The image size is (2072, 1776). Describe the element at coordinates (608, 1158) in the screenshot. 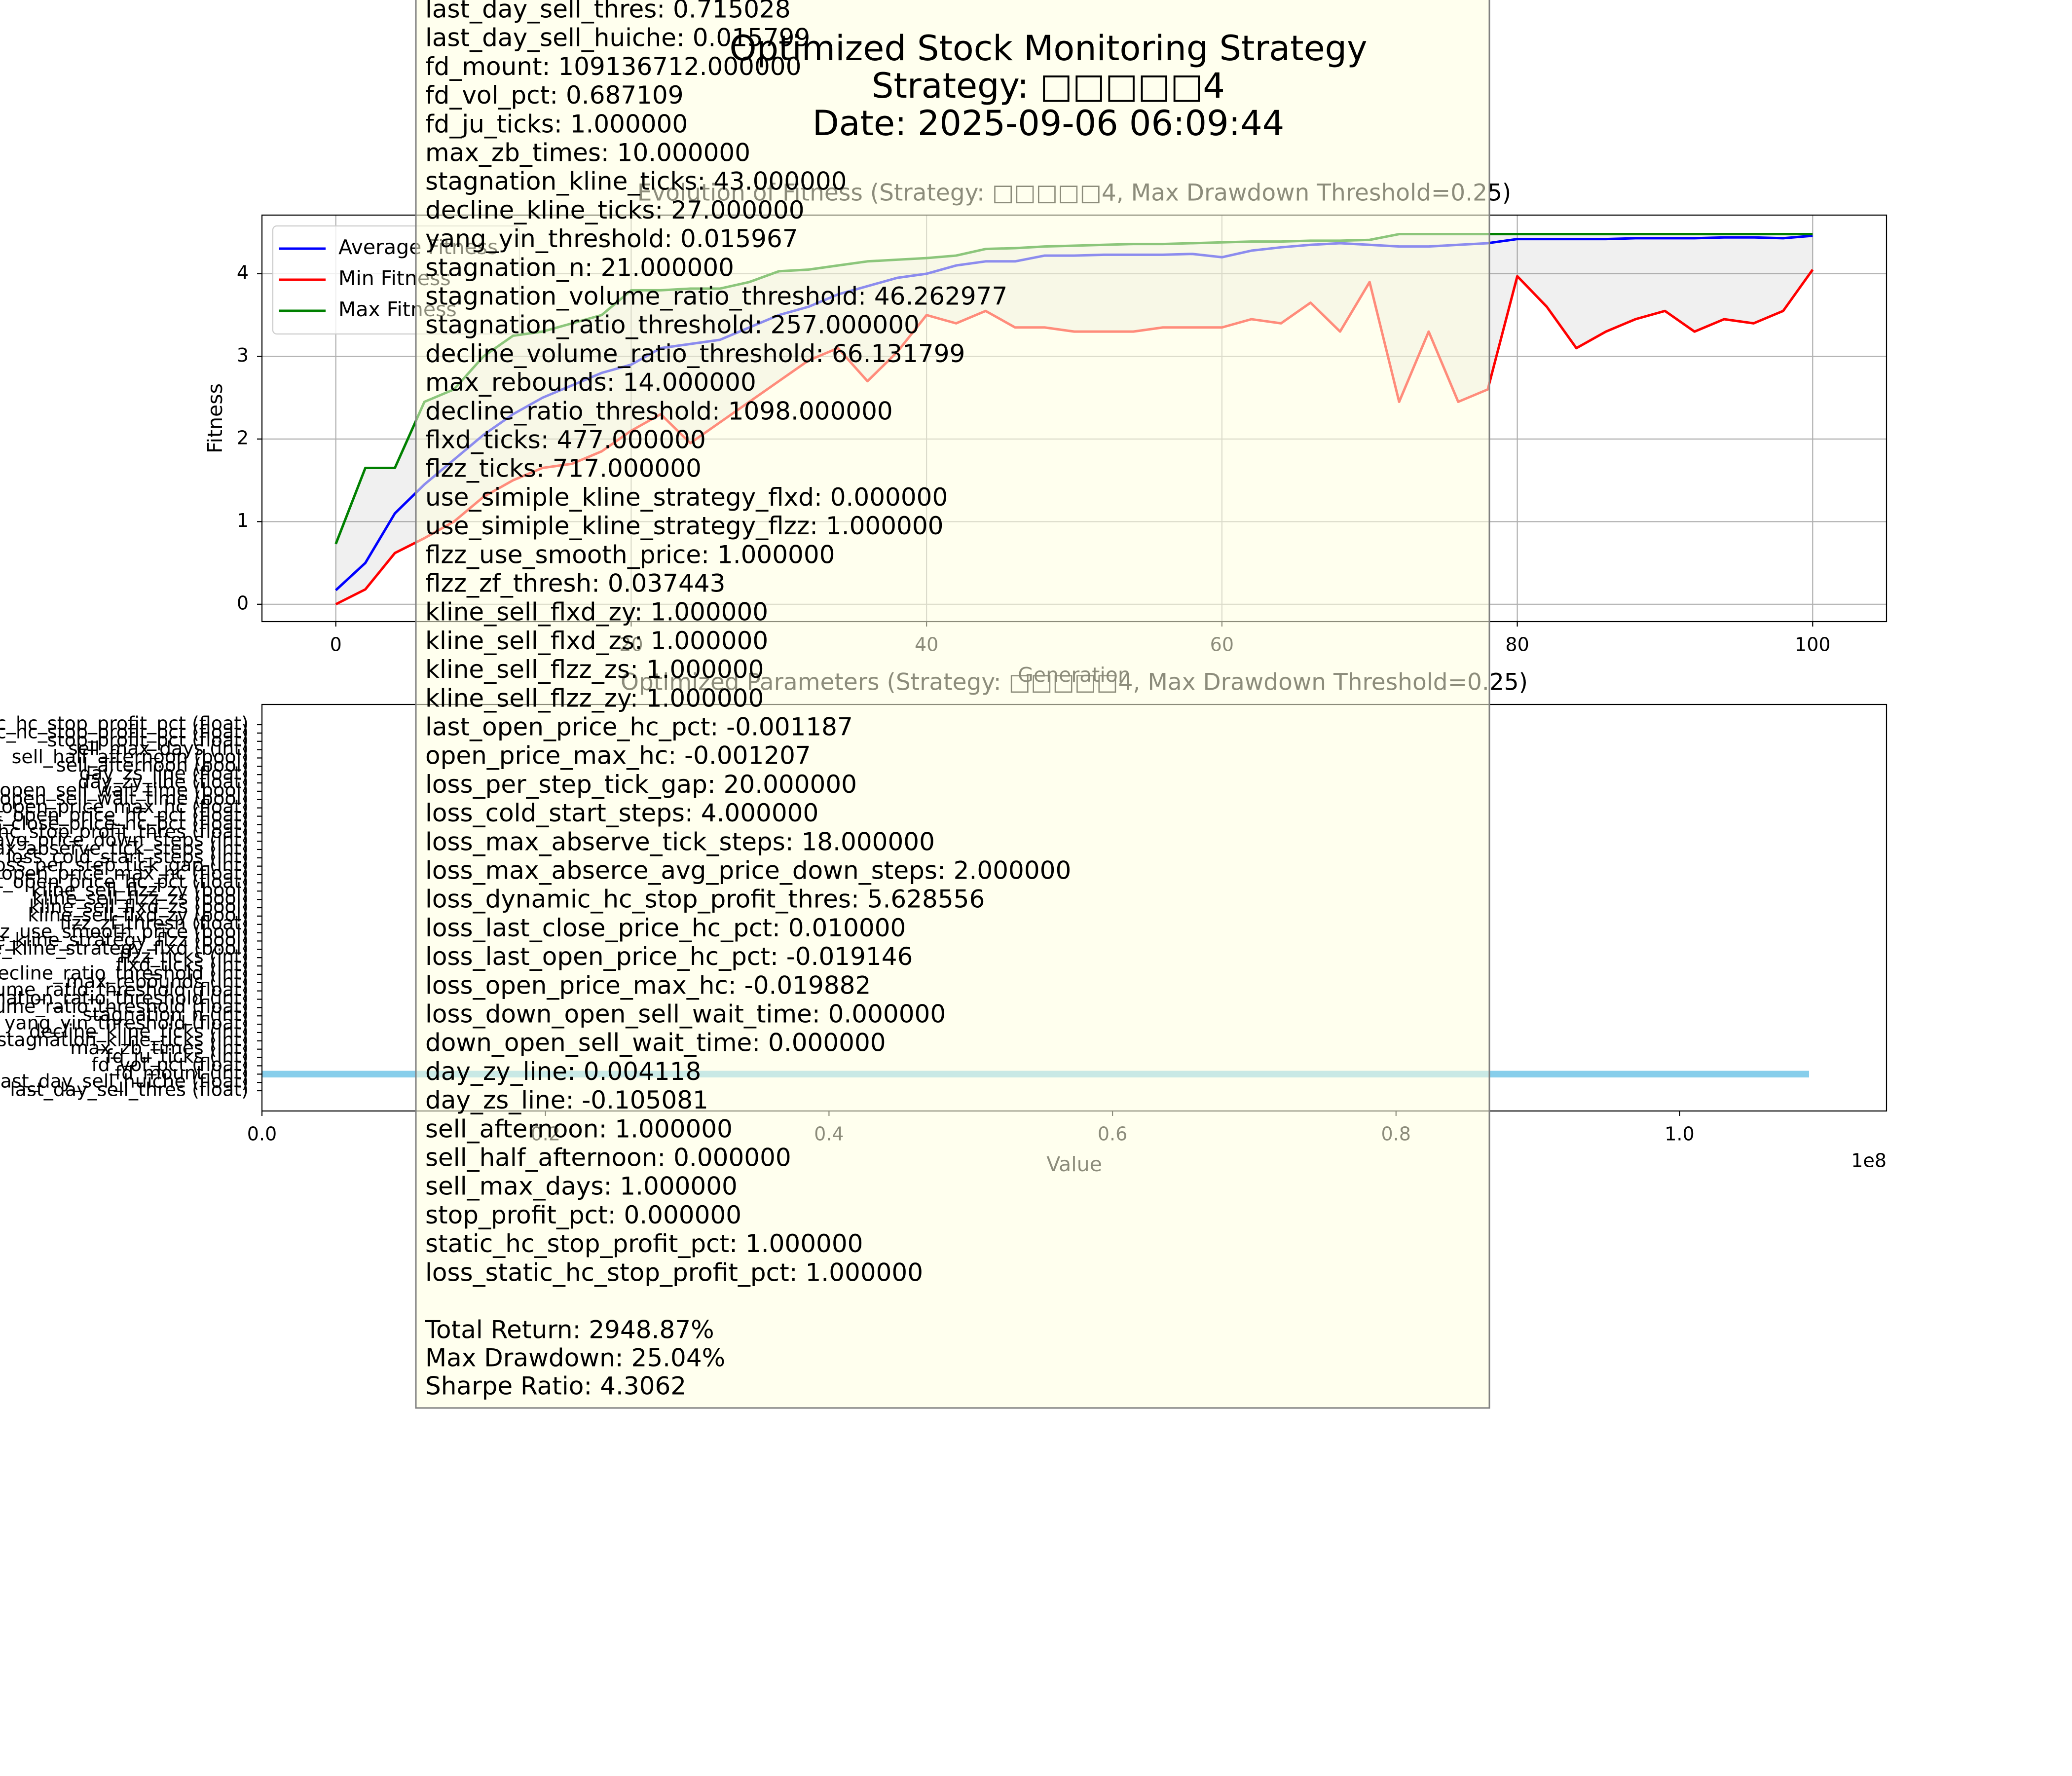

I see `parameter-line: sell_half_afternoon: 0.000000` at that location.